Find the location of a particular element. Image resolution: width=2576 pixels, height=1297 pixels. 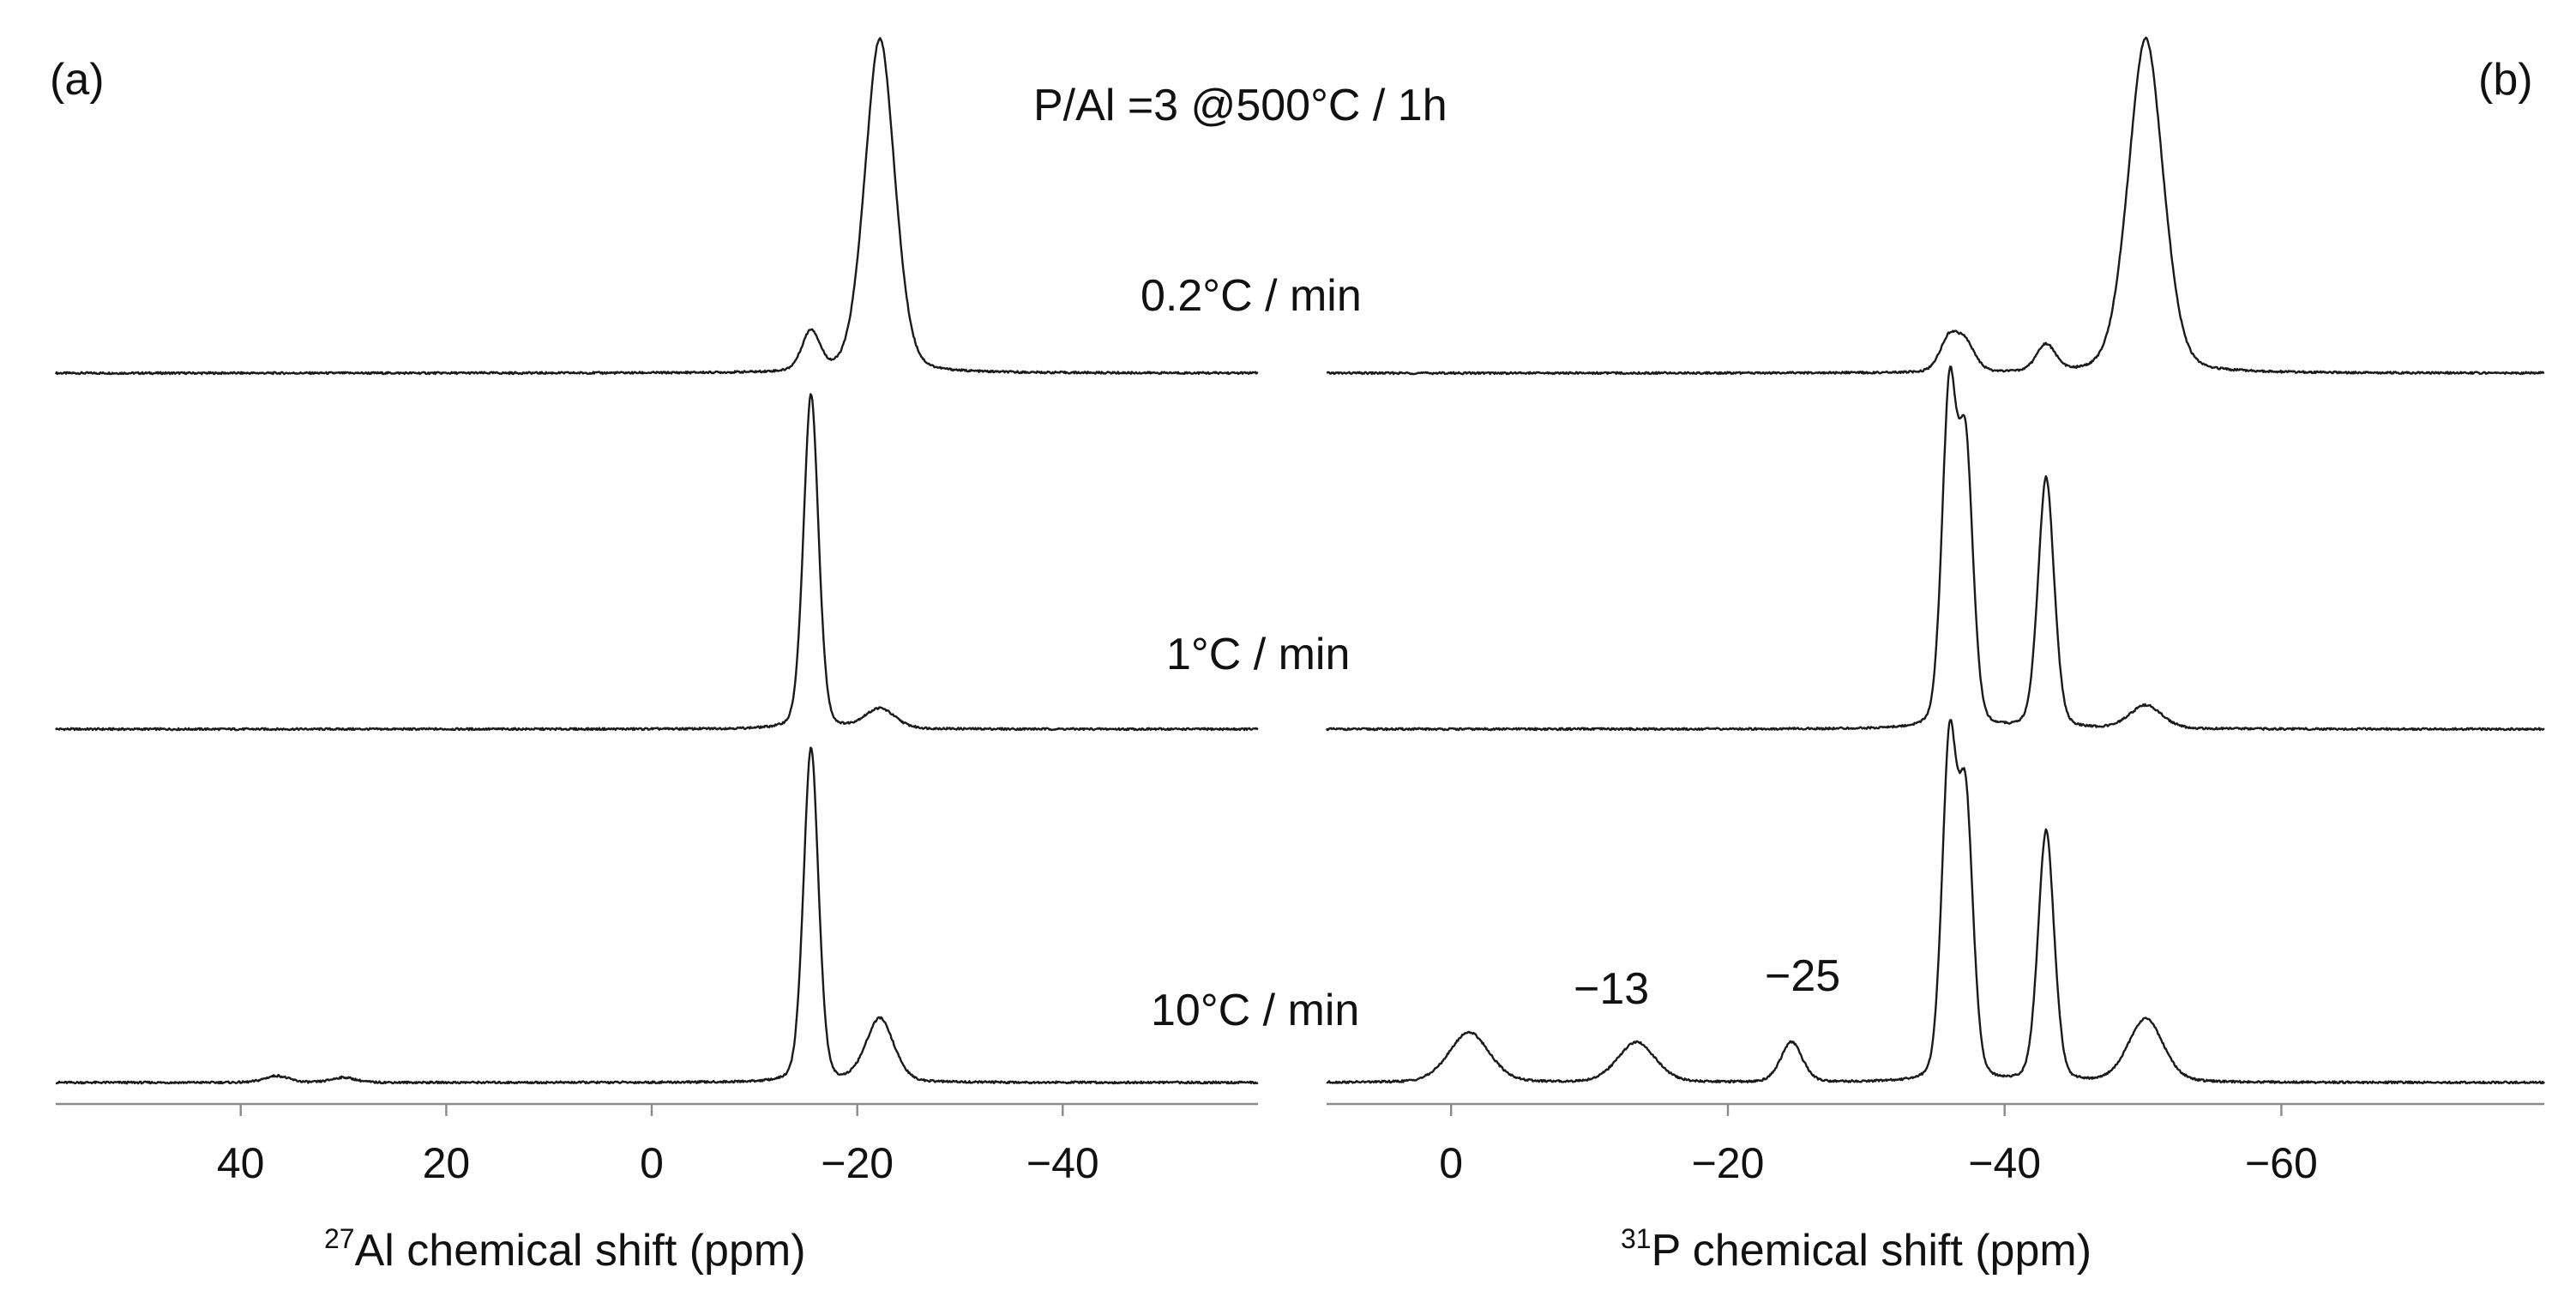

x-tick-label-a-2: 0 is located at coordinates (652, 1163).